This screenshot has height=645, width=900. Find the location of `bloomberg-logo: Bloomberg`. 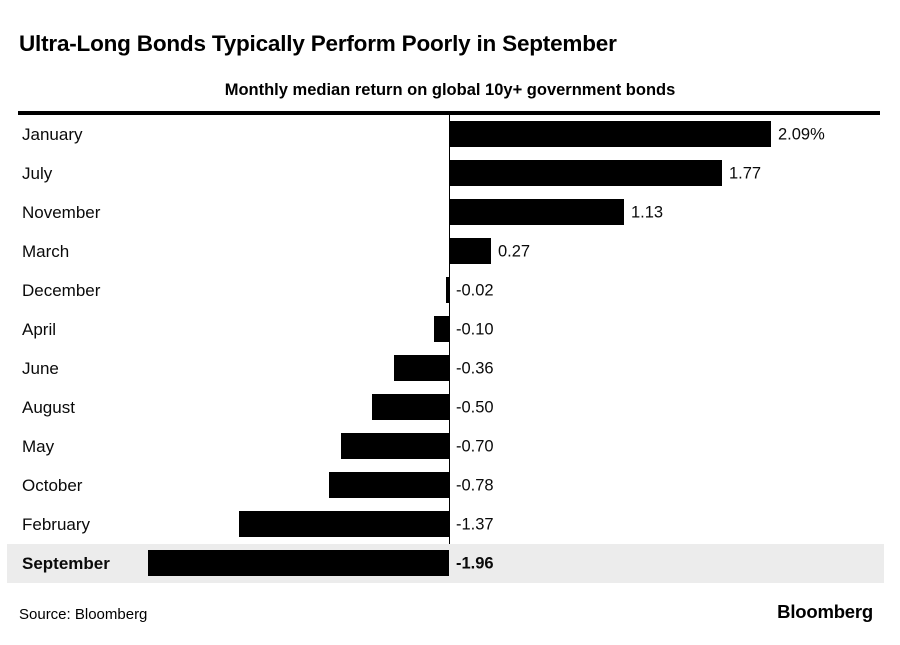

bloomberg-logo: Bloomberg is located at coordinates (825, 611).